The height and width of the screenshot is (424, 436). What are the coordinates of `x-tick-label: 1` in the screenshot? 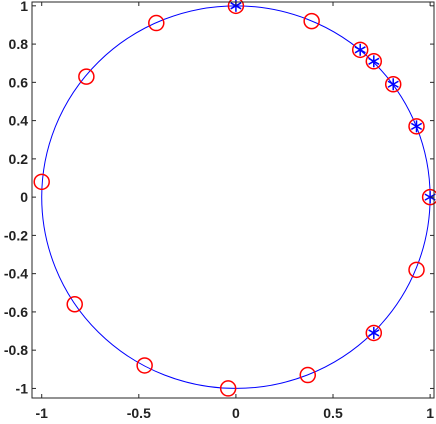 It's located at (430, 413).